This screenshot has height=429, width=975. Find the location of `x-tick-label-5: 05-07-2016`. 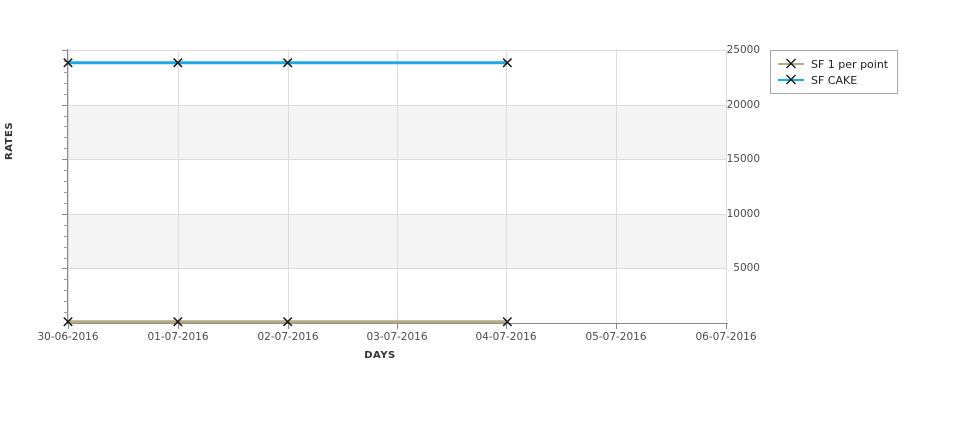

x-tick-label-5: 05-07-2016 is located at coordinates (616, 337).